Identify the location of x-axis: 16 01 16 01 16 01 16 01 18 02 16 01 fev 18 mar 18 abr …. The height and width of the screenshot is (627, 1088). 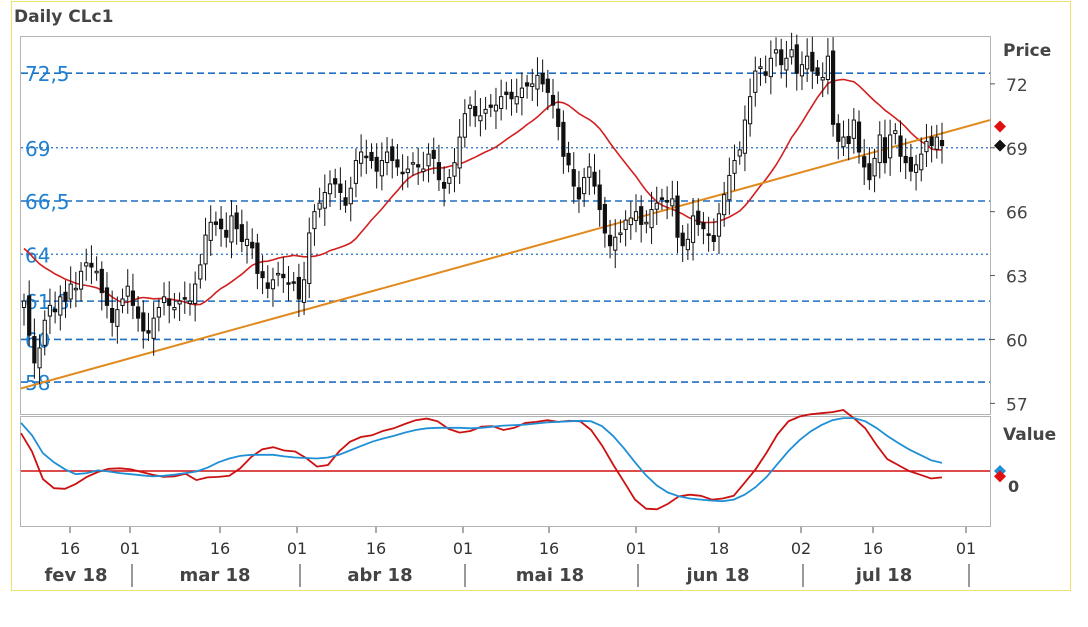
(510, 557).